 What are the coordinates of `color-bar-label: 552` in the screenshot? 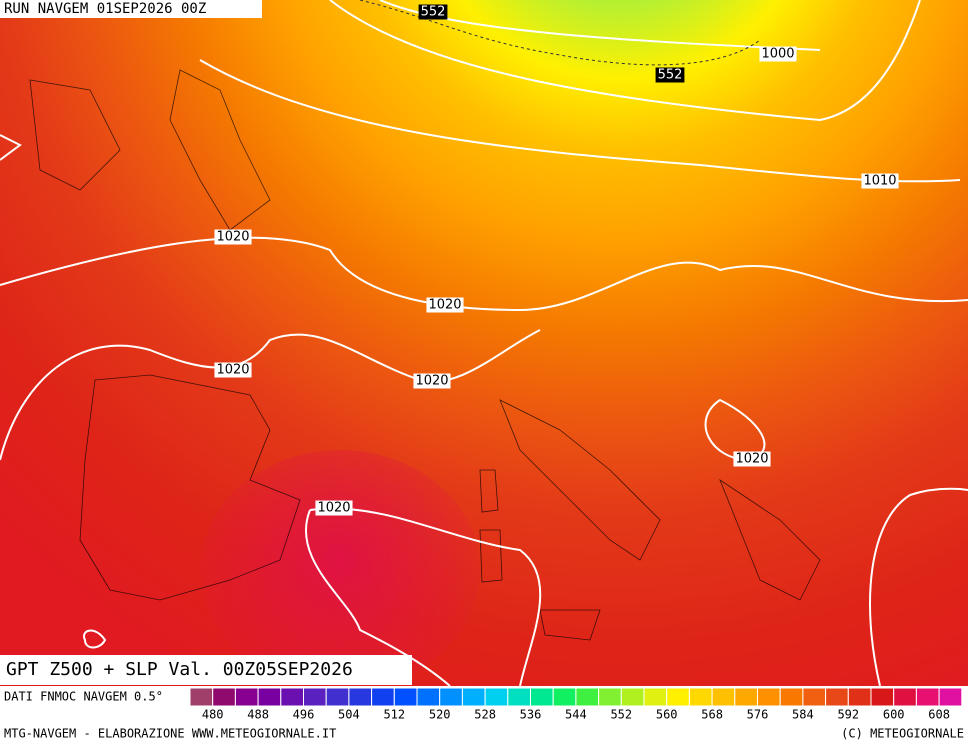 It's located at (621, 715).